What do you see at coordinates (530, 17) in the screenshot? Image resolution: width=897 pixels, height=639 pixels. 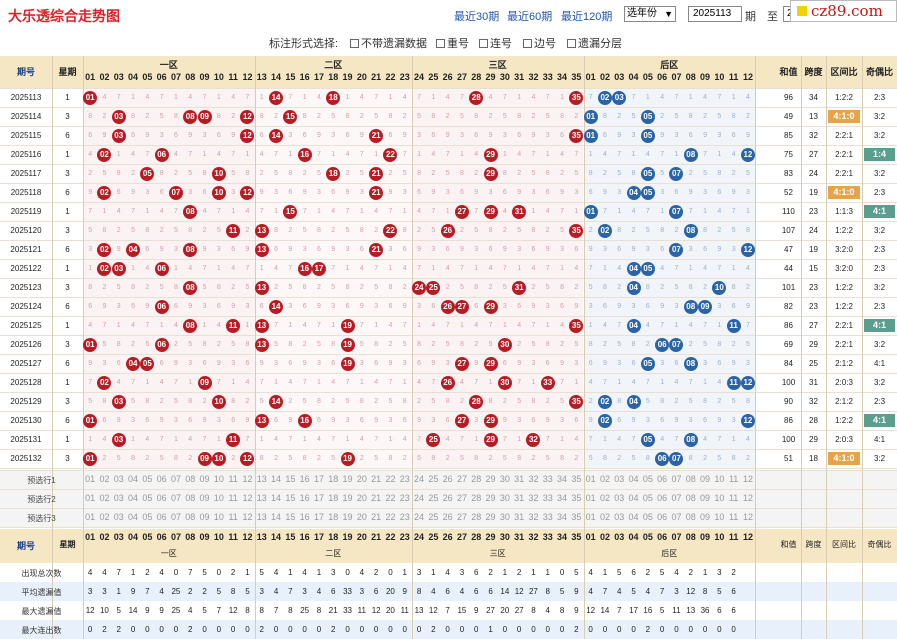 I see `link-recent-60: 最近60期` at bounding box center [530, 17].